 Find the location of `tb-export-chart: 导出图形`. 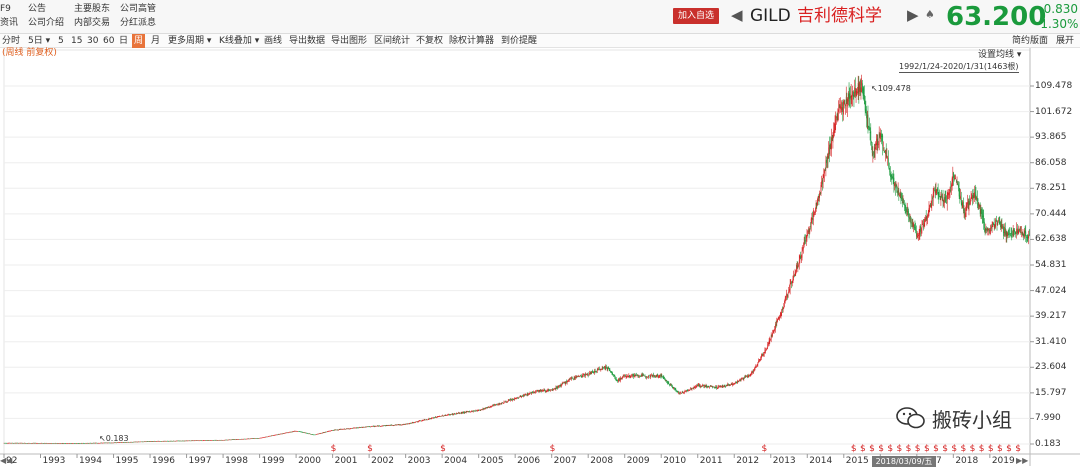

tb-export-chart: 导出图形 is located at coordinates (349, 41).